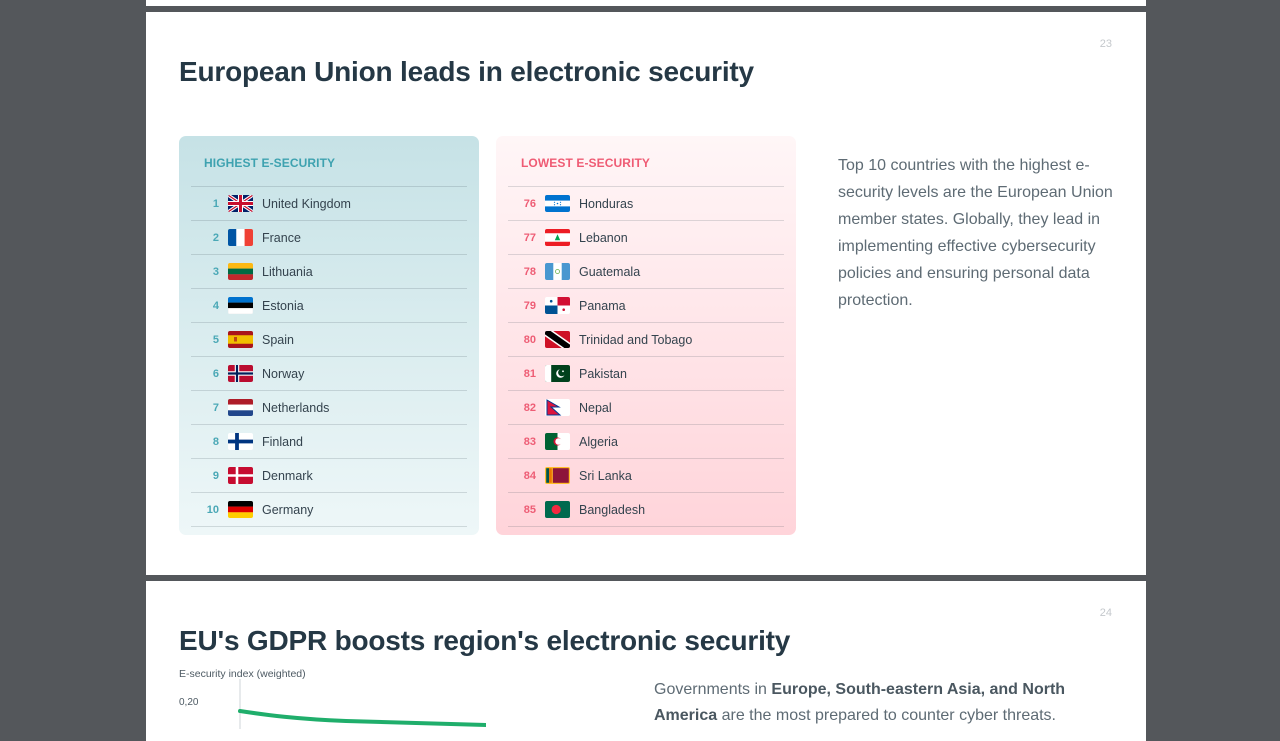 The image size is (1280, 741). I want to click on country-name: Guatemala, so click(610, 271).